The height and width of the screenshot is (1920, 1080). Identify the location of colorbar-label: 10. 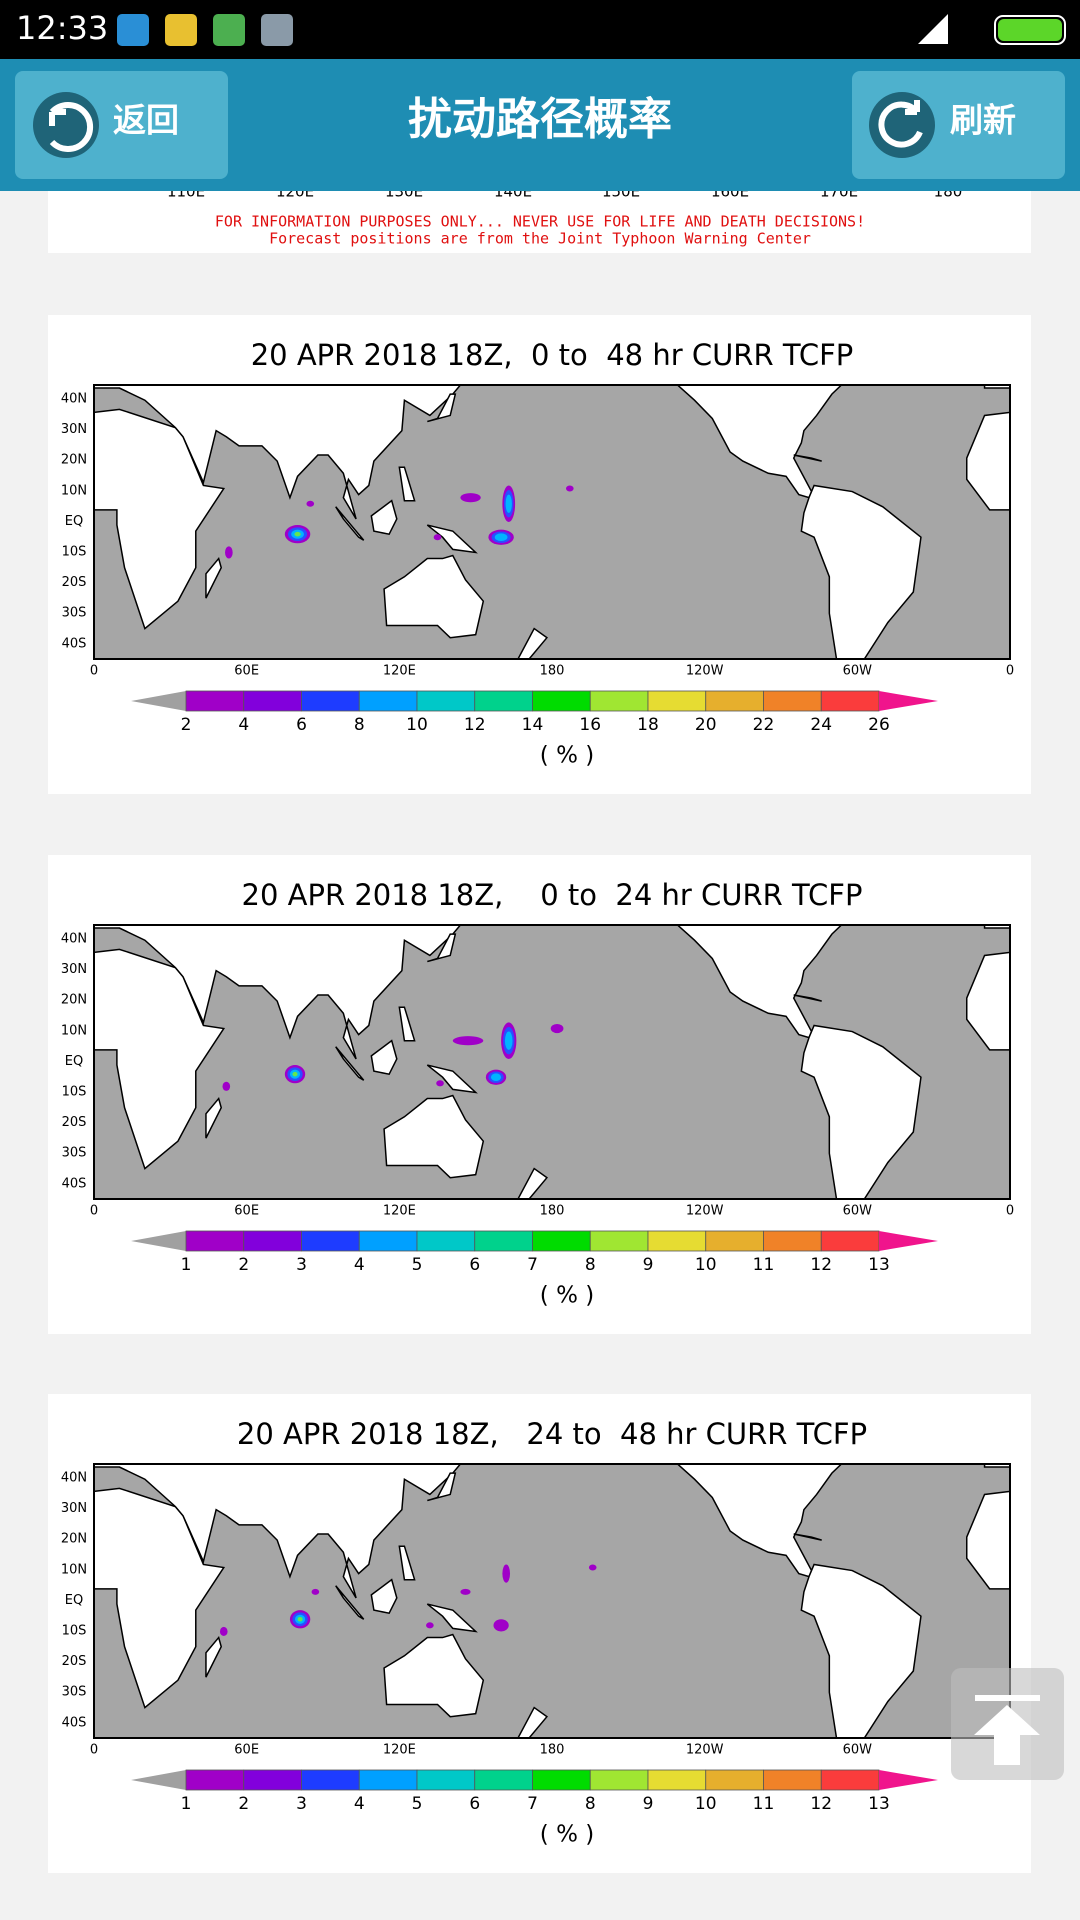
(706, 1265).